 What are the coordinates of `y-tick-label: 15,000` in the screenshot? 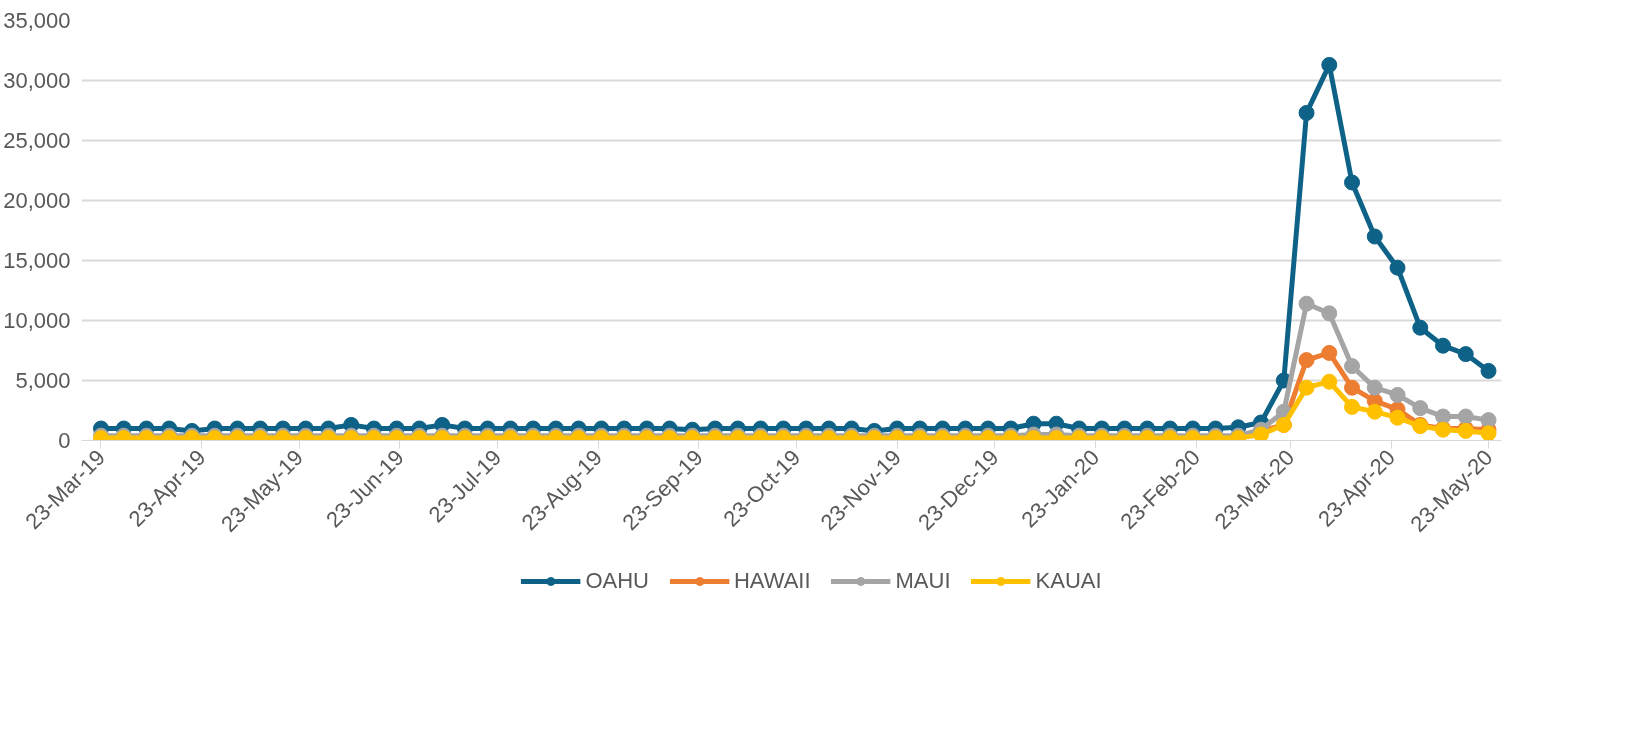 It's located at (37, 260).